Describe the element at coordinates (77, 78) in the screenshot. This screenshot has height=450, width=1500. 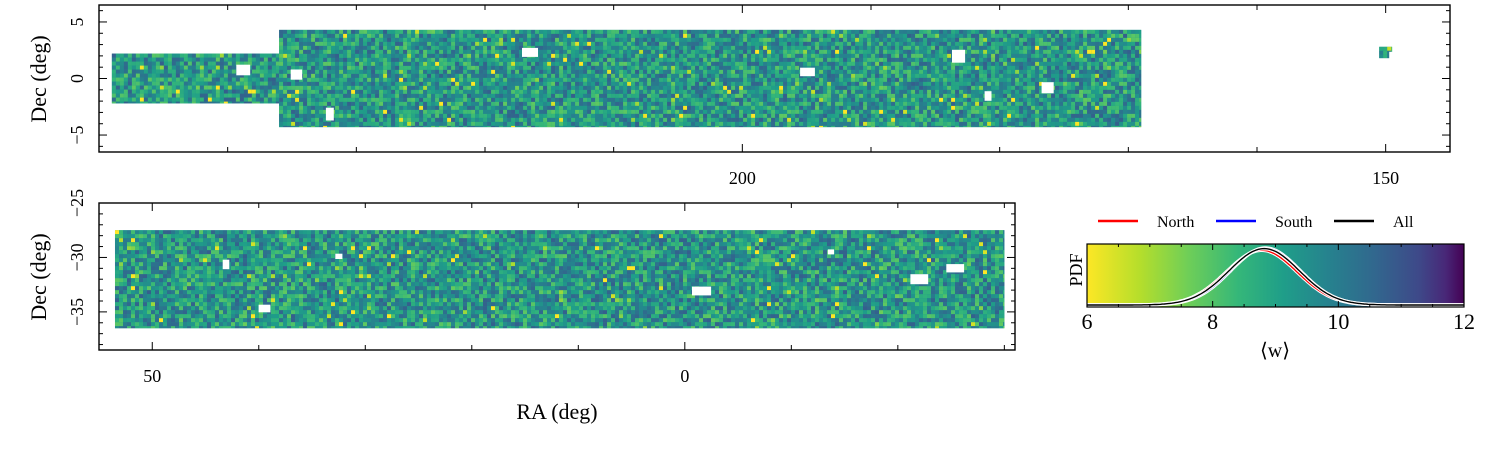
I see `north-y-tick-label: 0` at that location.